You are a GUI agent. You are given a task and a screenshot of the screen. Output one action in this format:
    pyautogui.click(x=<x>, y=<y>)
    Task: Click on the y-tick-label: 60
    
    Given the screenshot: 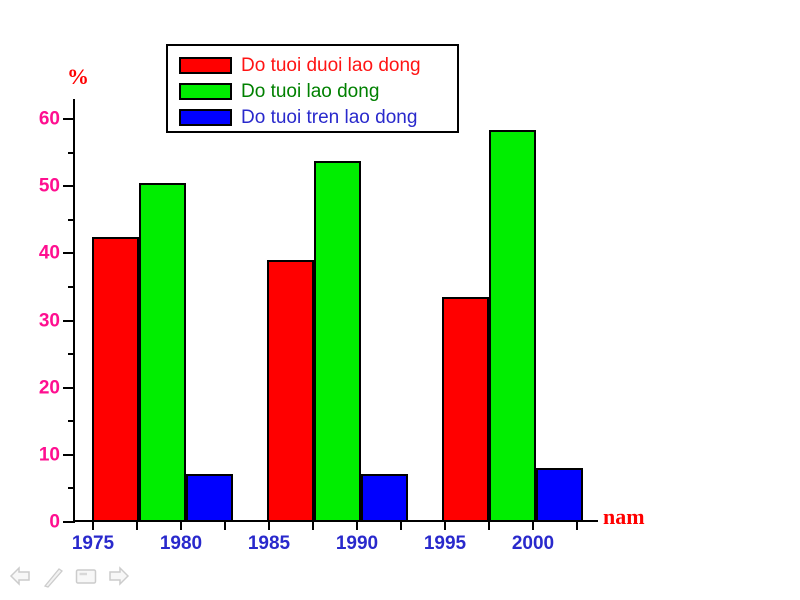 What is the action you would take?
    pyautogui.click(x=49, y=119)
    